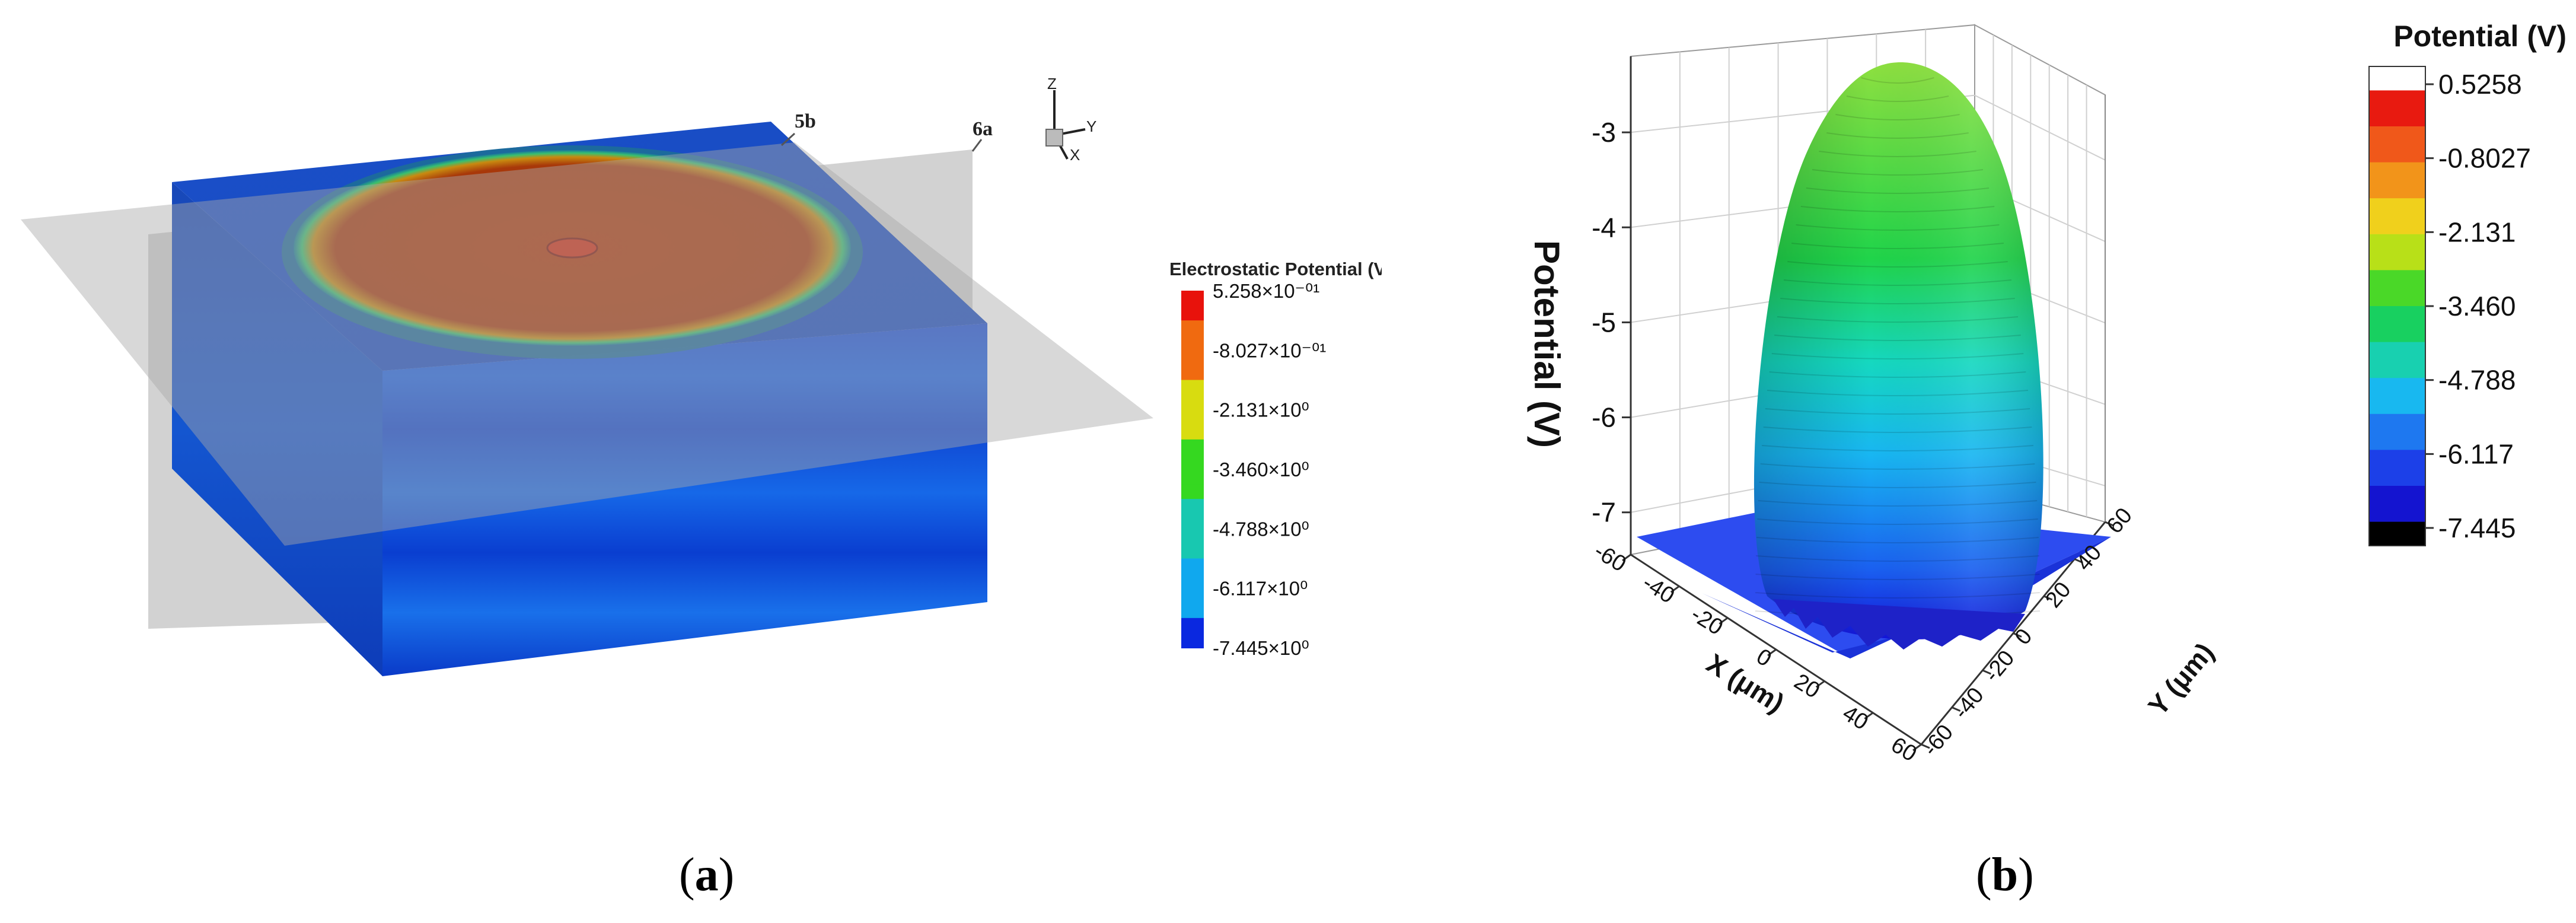 The width and height of the screenshot is (2576, 923). I want to click on colorbar-tick-label: -6.117, so click(2476, 453).